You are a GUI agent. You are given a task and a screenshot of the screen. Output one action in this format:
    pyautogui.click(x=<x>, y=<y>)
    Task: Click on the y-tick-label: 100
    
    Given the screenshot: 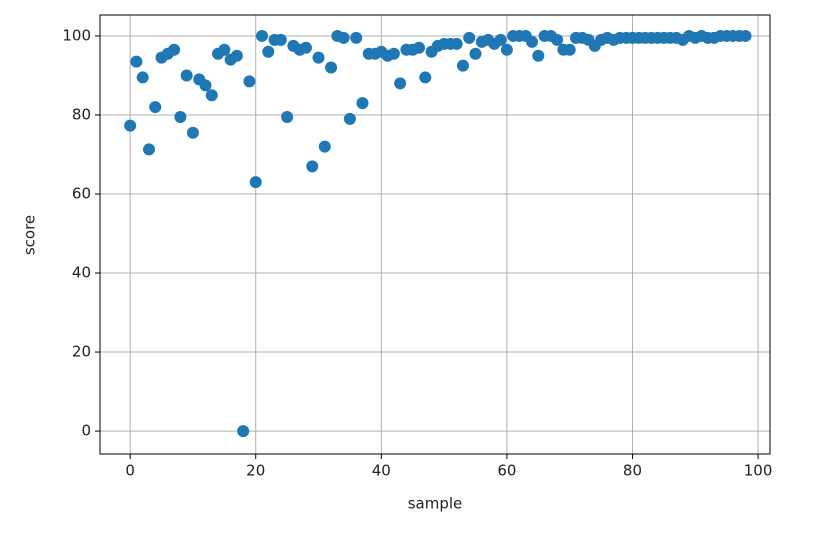 What is the action you would take?
    pyautogui.click(x=76, y=35)
    